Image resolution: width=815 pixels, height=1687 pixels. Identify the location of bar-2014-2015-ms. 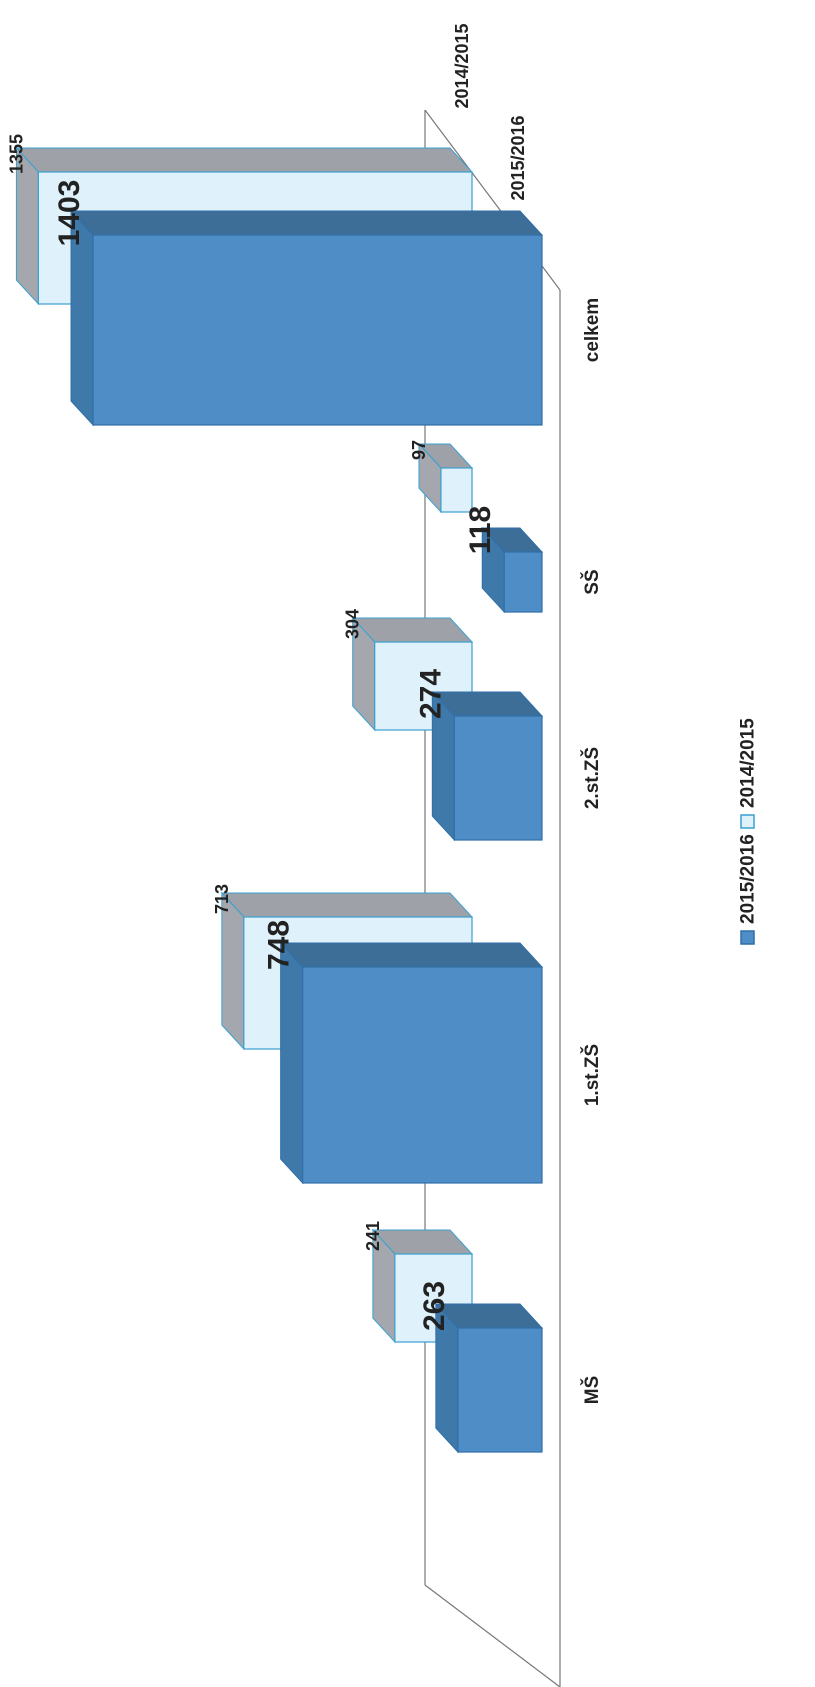
(422, 1286).